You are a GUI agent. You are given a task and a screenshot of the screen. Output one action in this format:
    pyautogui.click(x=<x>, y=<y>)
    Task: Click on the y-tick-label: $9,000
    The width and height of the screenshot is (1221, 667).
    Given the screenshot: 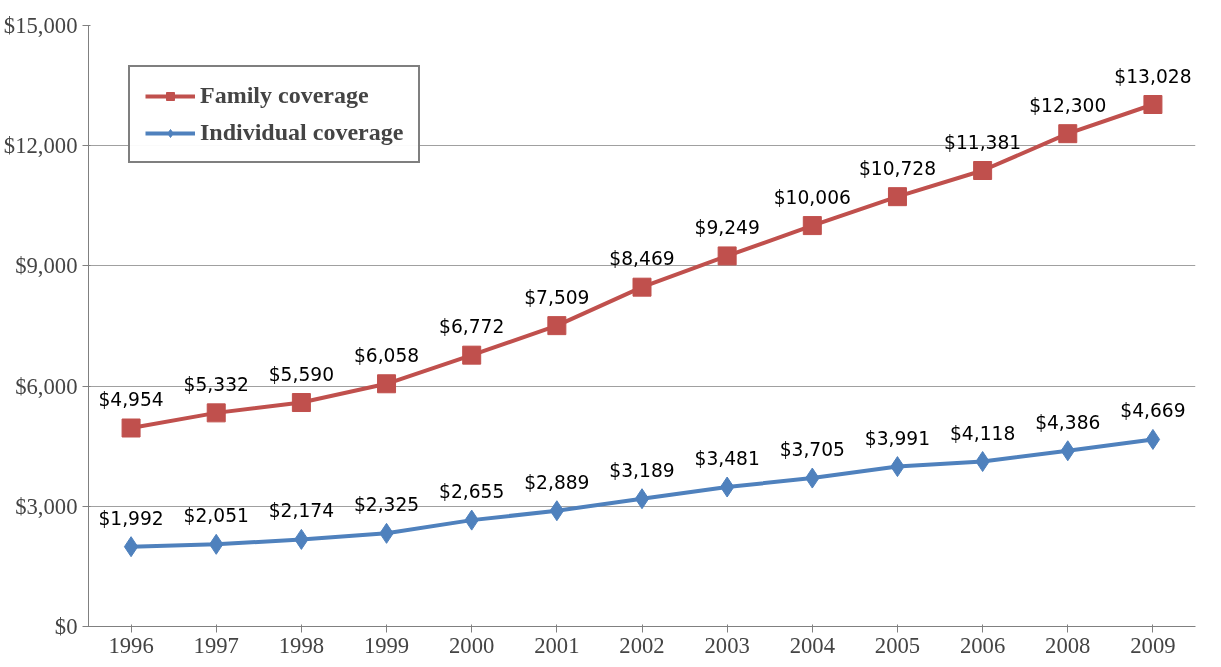 What is the action you would take?
    pyautogui.click(x=46, y=266)
    